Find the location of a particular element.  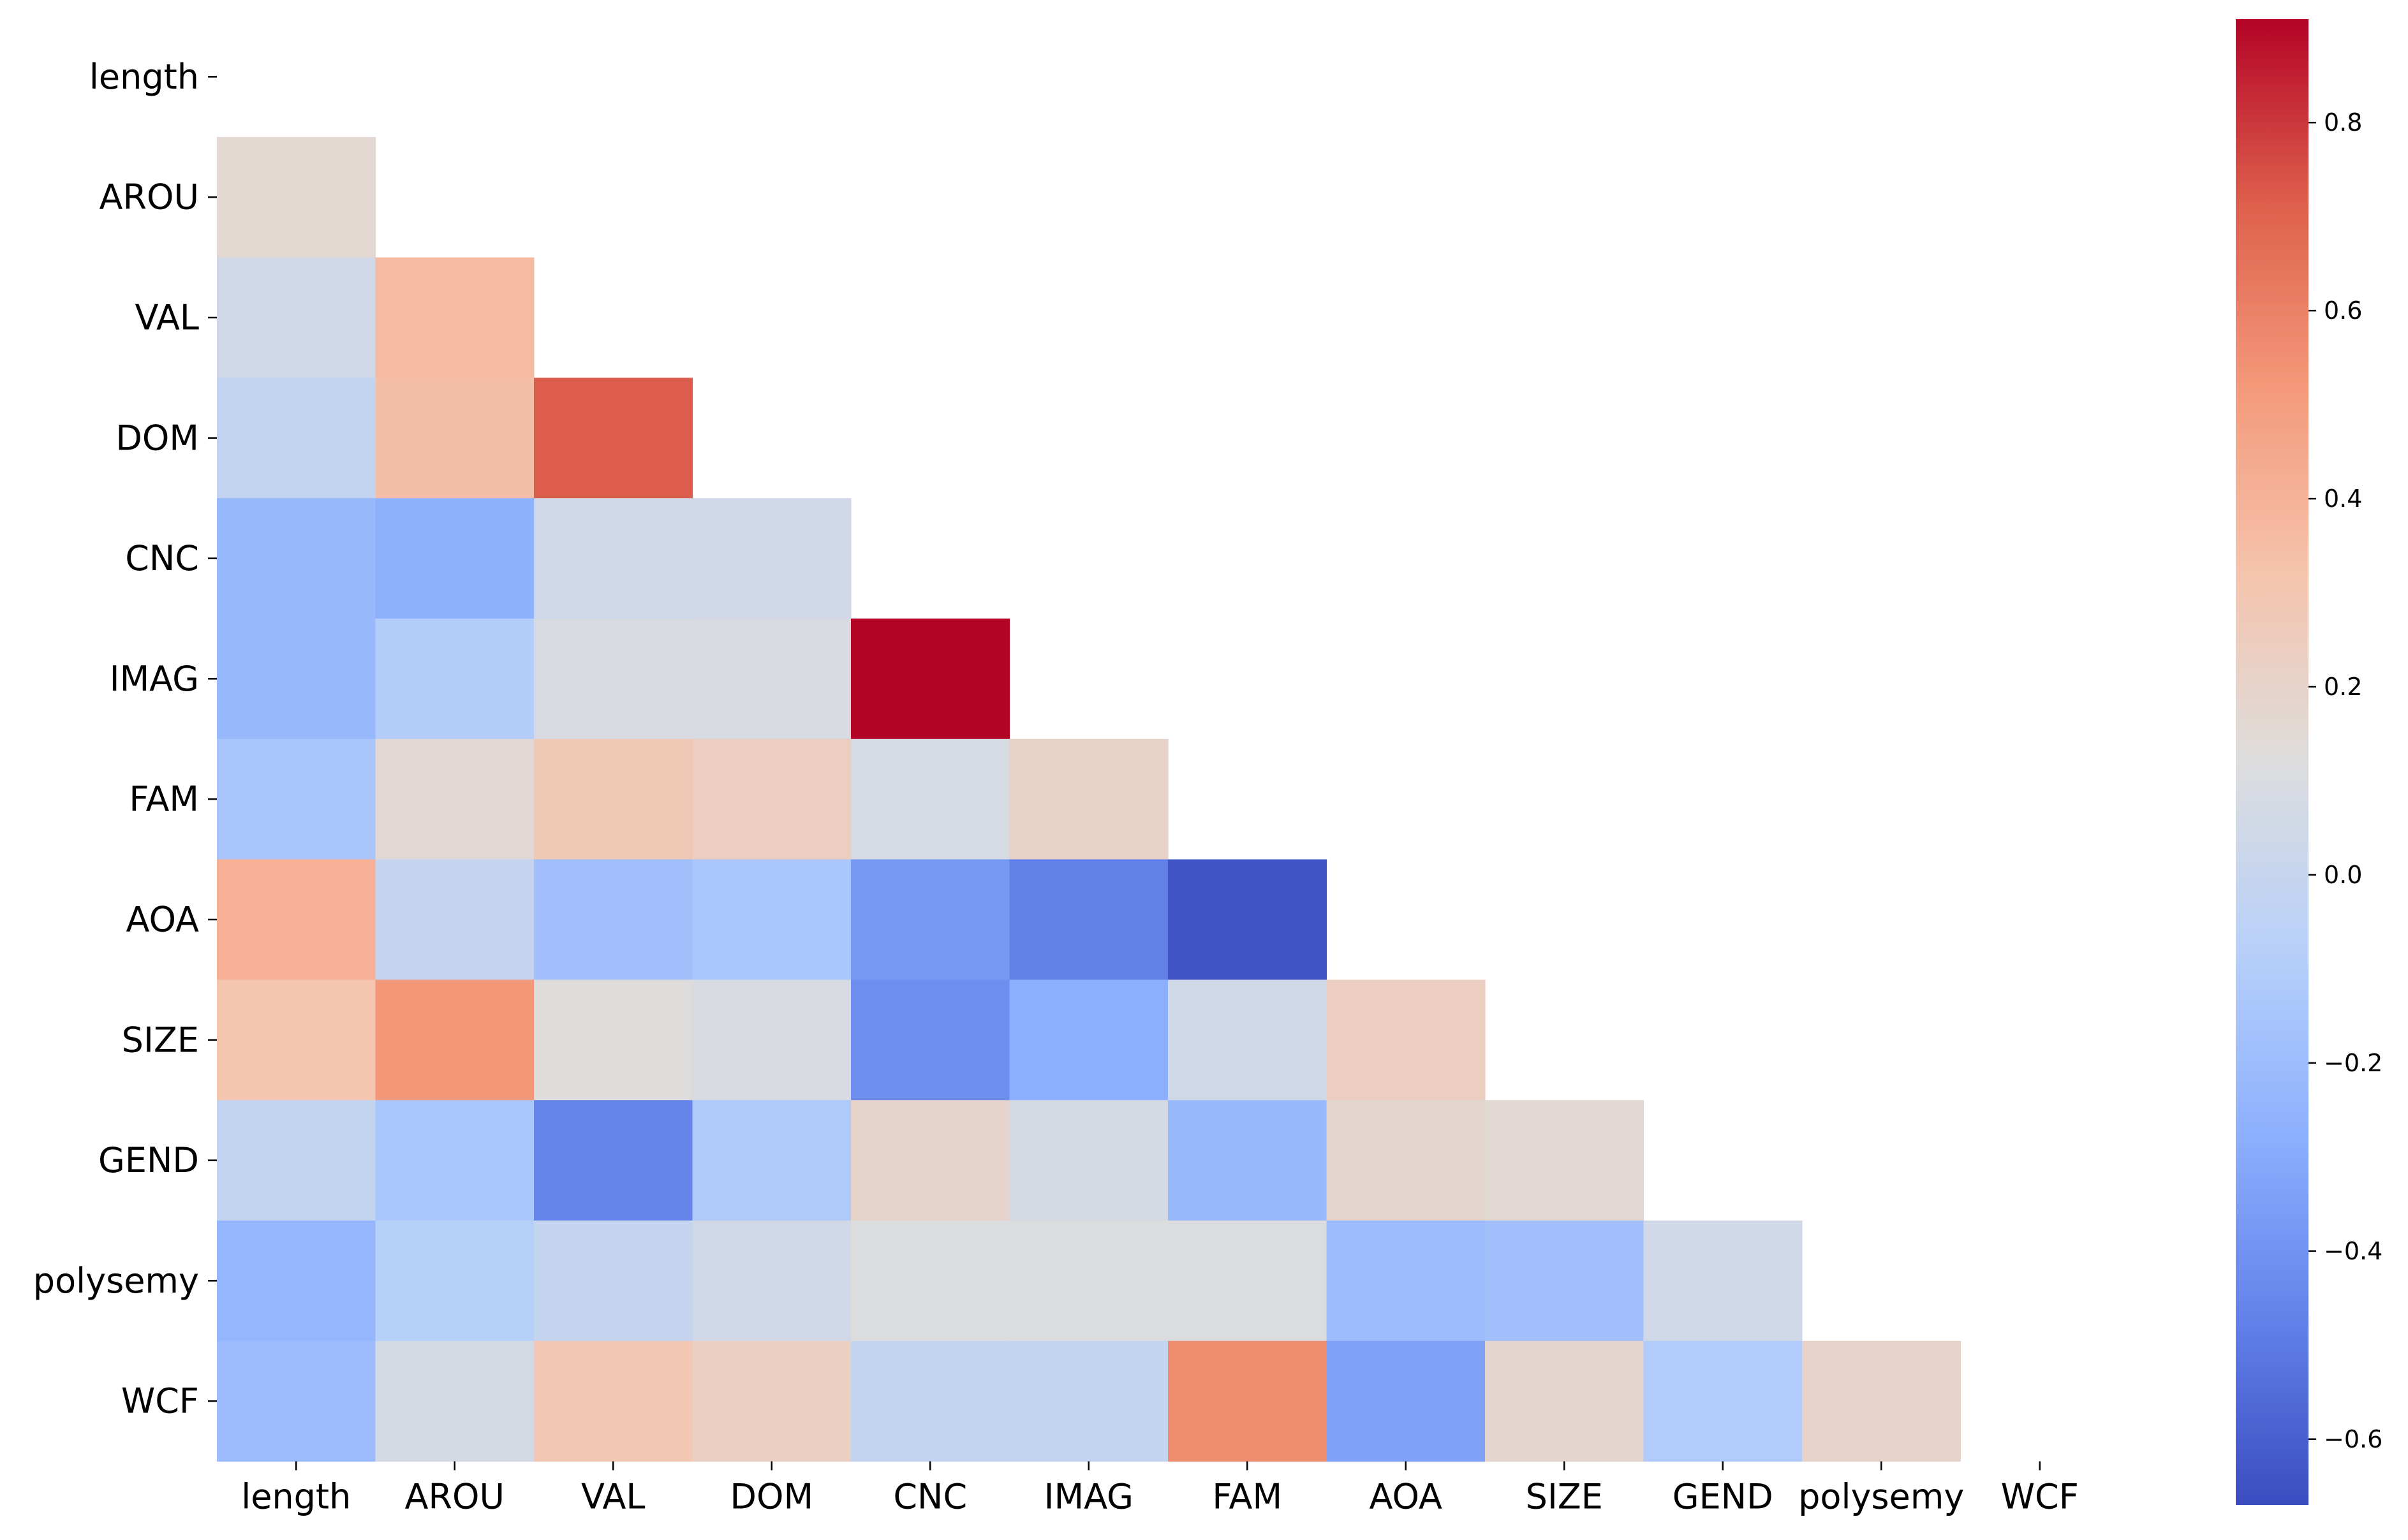

heatmap-cell-WCF-DOM is located at coordinates (772, 1401).